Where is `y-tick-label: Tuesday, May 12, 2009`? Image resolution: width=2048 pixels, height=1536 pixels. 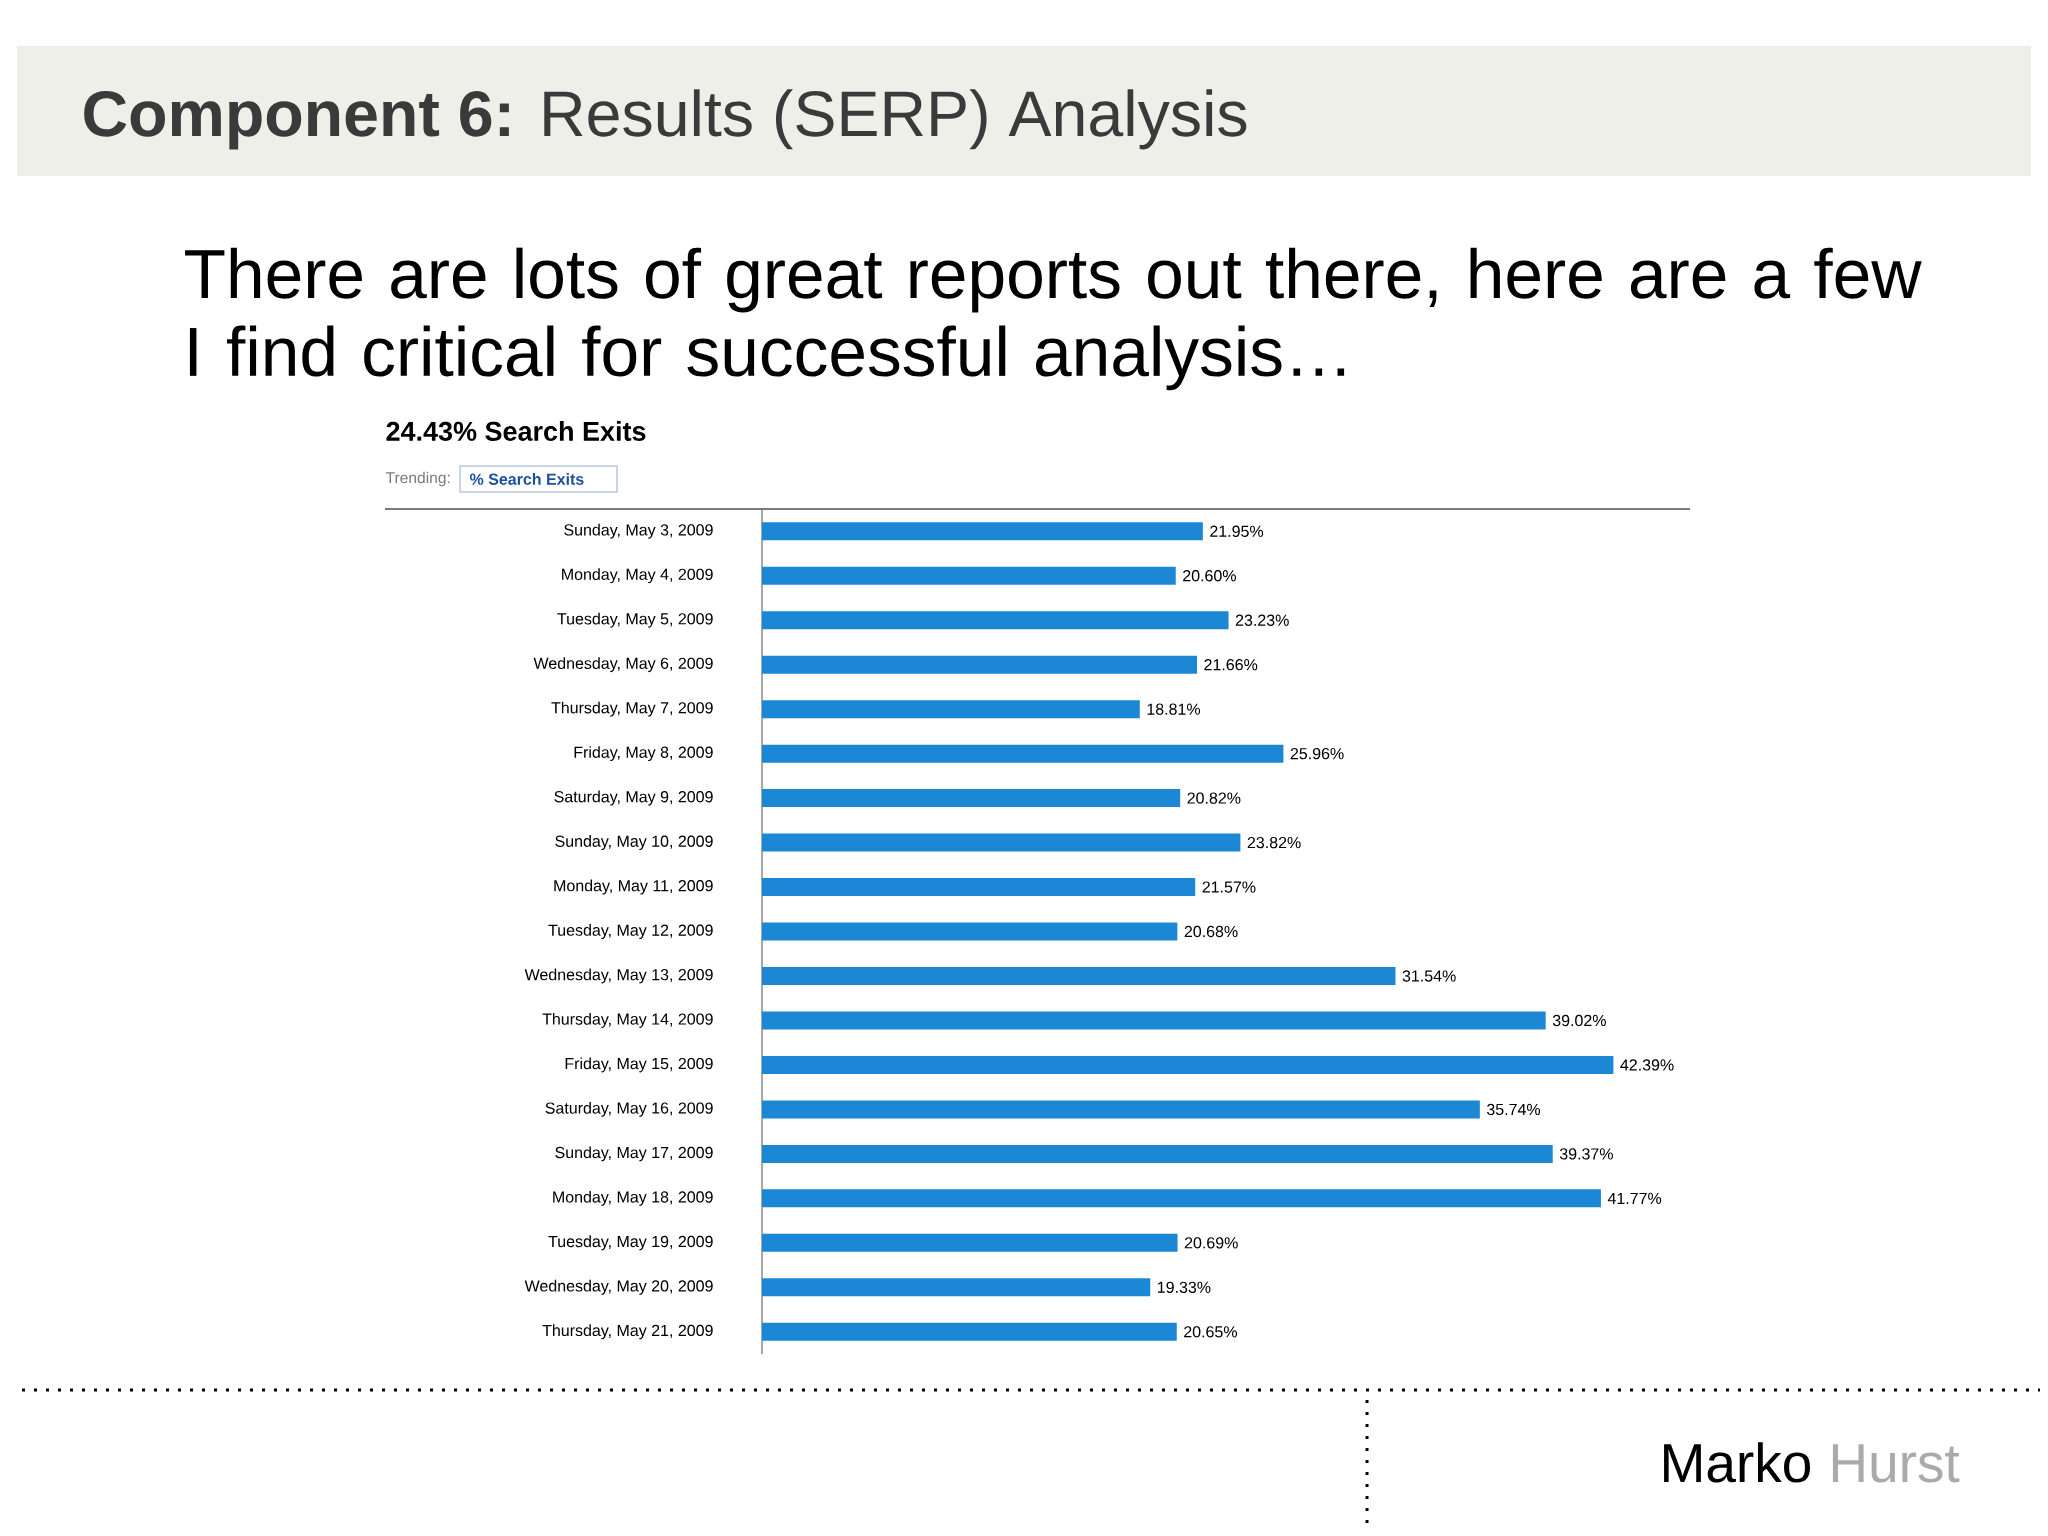 y-tick-label: Tuesday, May 12, 2009 is located at coordinates (630, 931).